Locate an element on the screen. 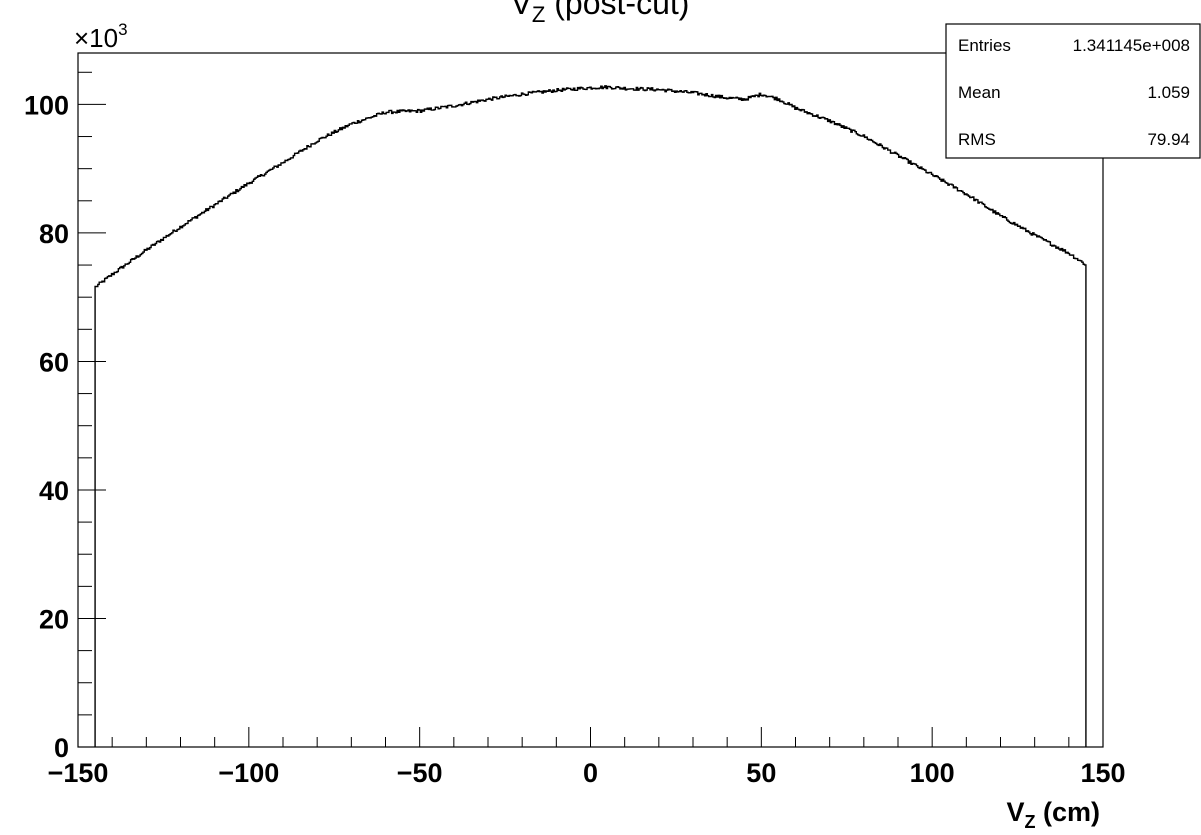 The image size is (1201, 835). chart-title: VZ (post-cut) is located at coordinates (600, 13).